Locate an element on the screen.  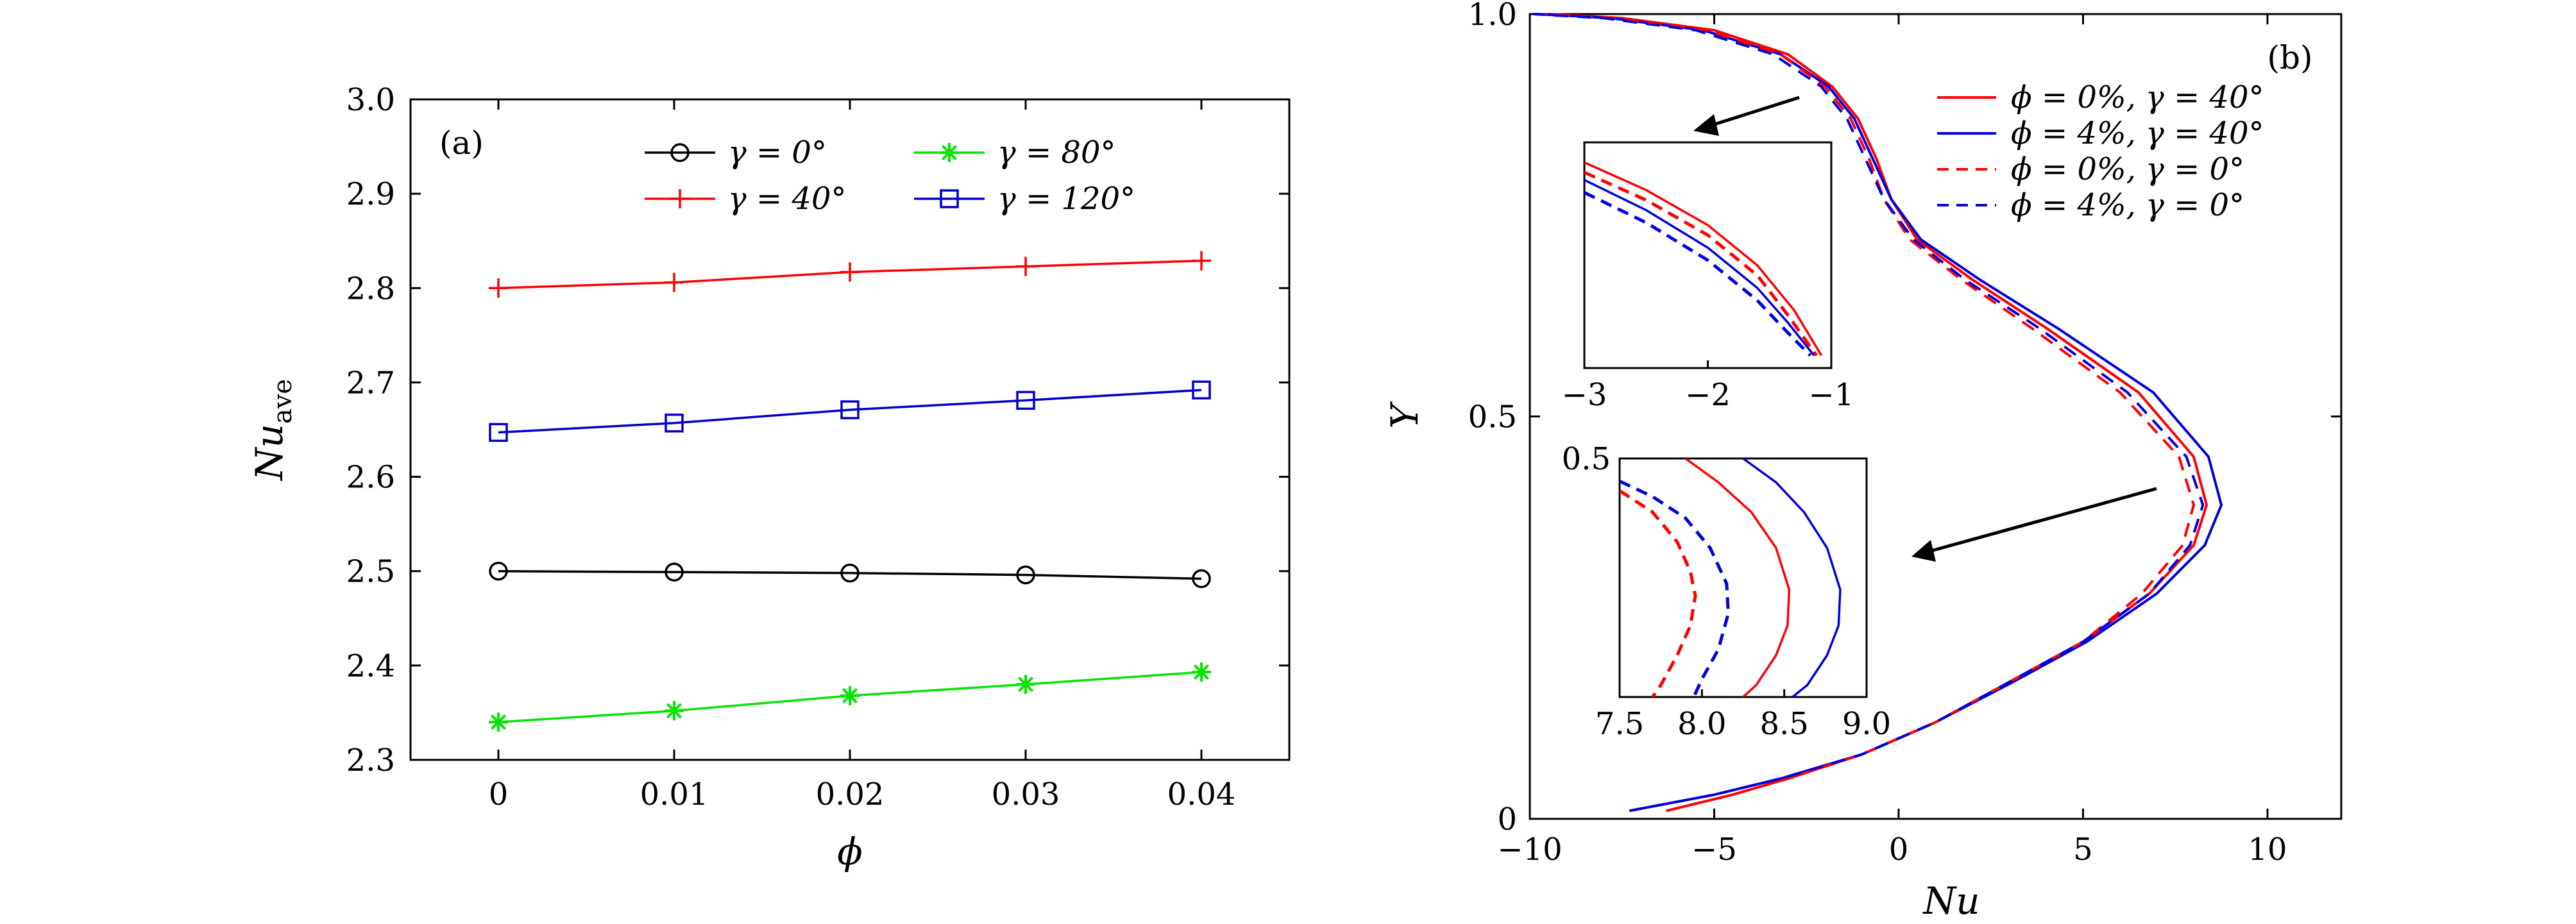
inset-x-tick-label: 8.5 is located at coordinates (1783, 724).